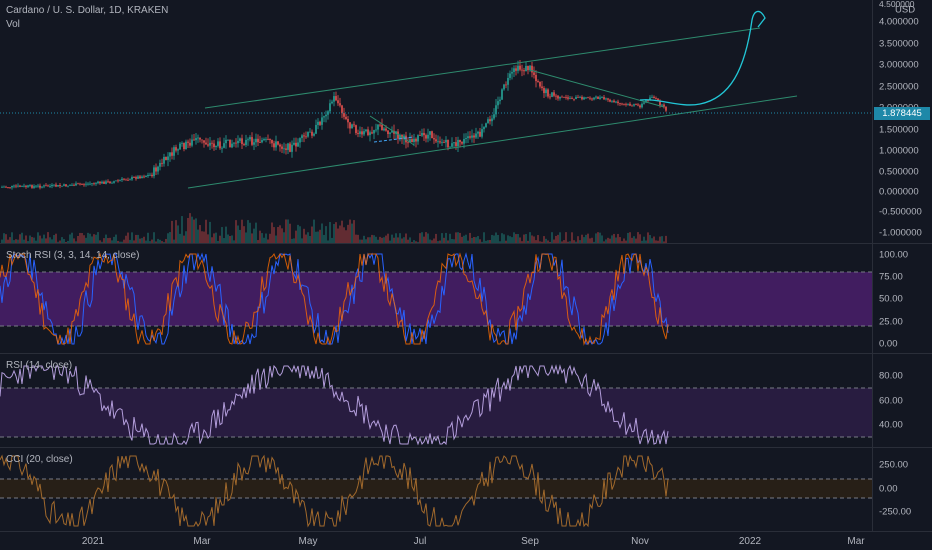 Image resolution: width=932 pixels, height=550 pixels. Describe the element at coordinates (902, 298) in the screenshot. I see `stoch-rsi-axis: 100.00 75.00 50.00 25.00 0.00` at that location.